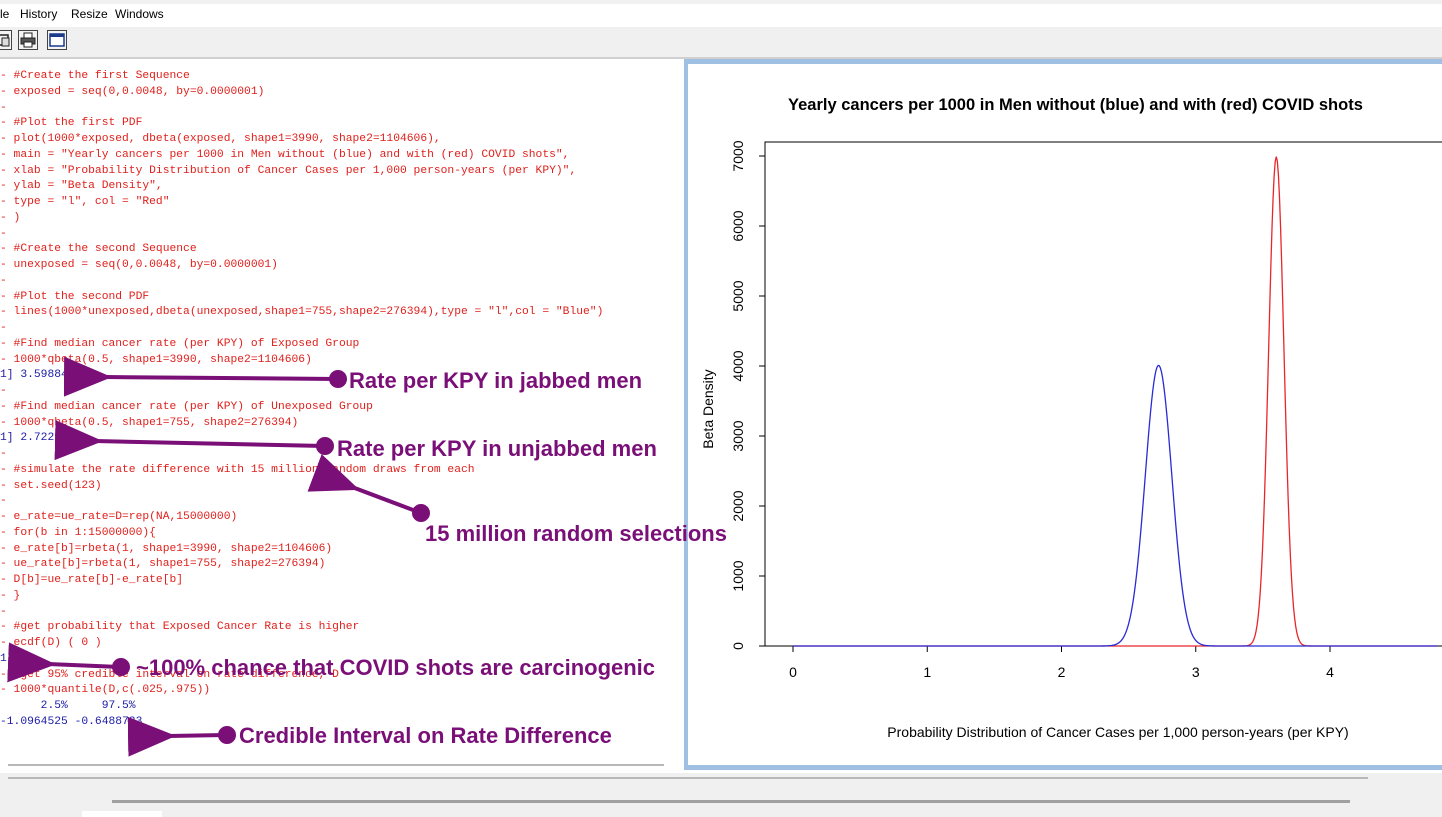 This screenshot has width=1442, height=817. I want to click on window-icon, so click(57, 40).